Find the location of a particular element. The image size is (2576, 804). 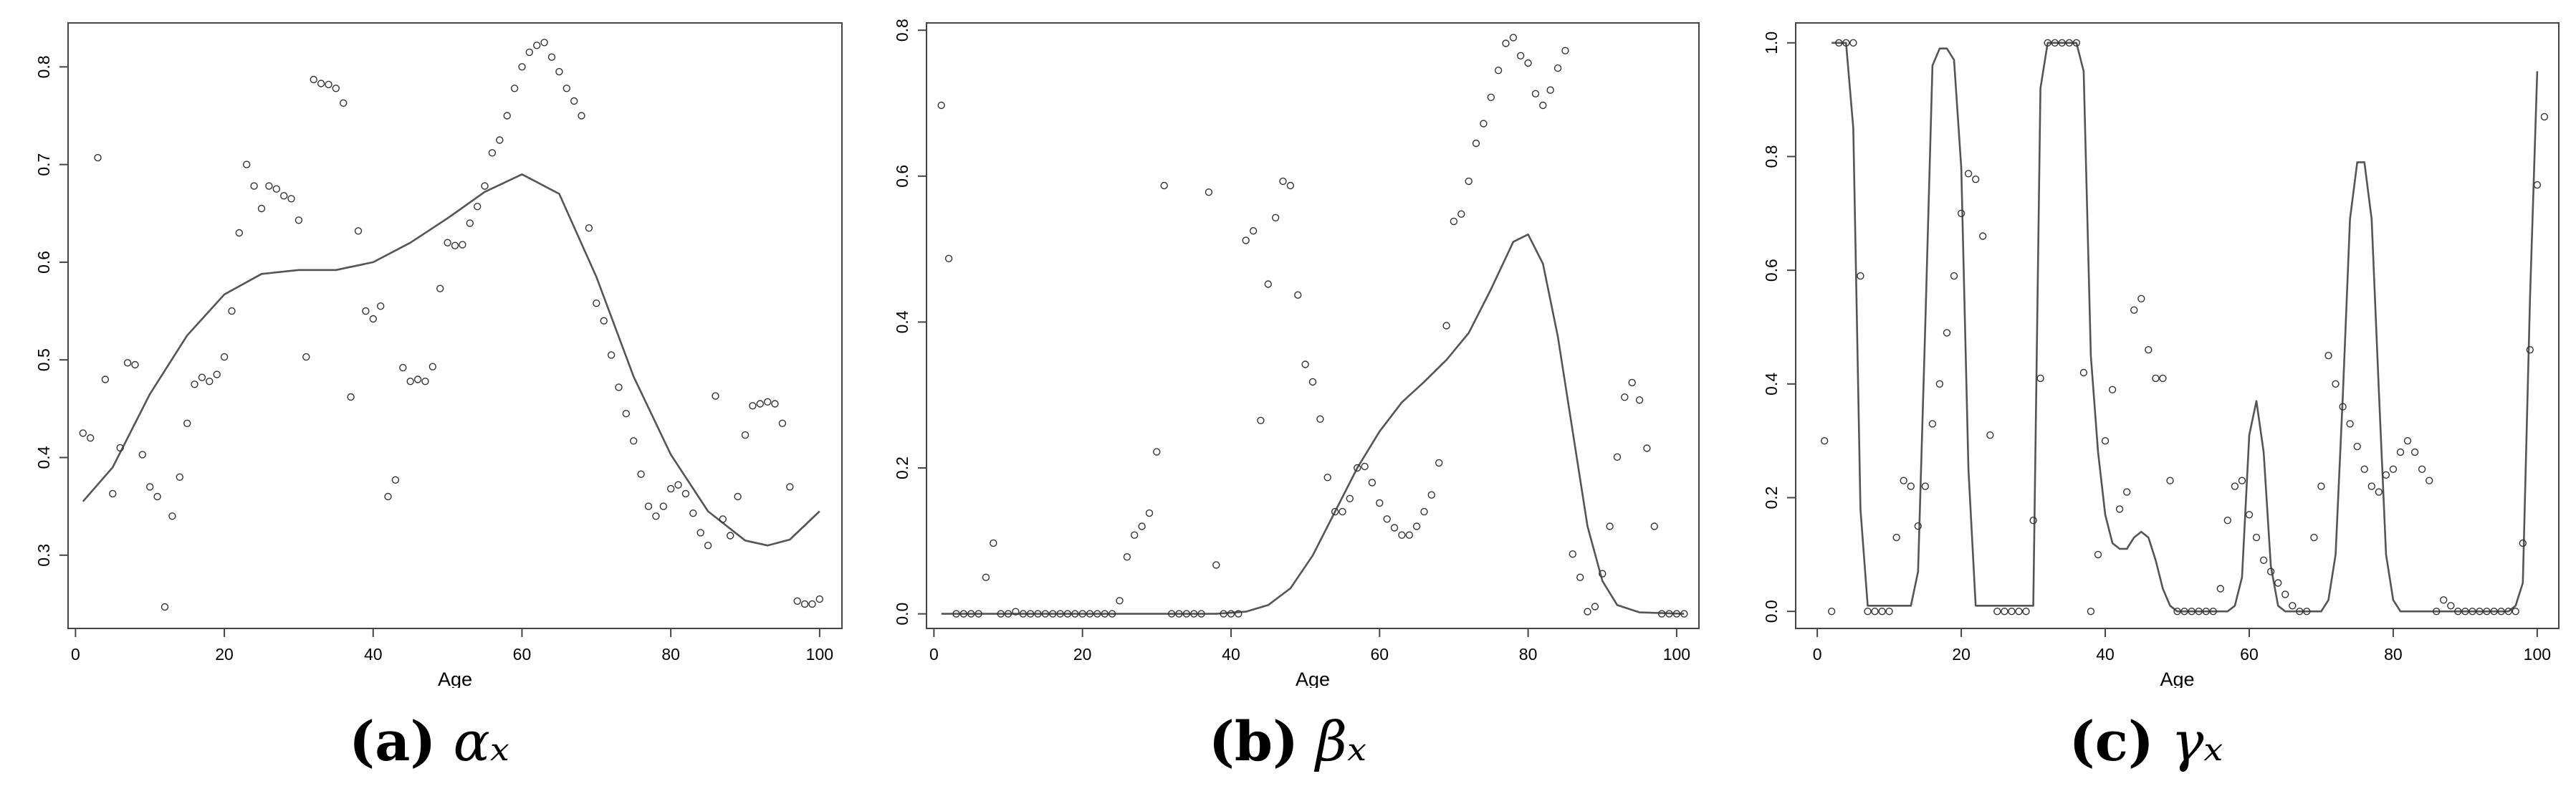

y-tick-label-a-3: 0.6 is located at coordinates (44, 262).